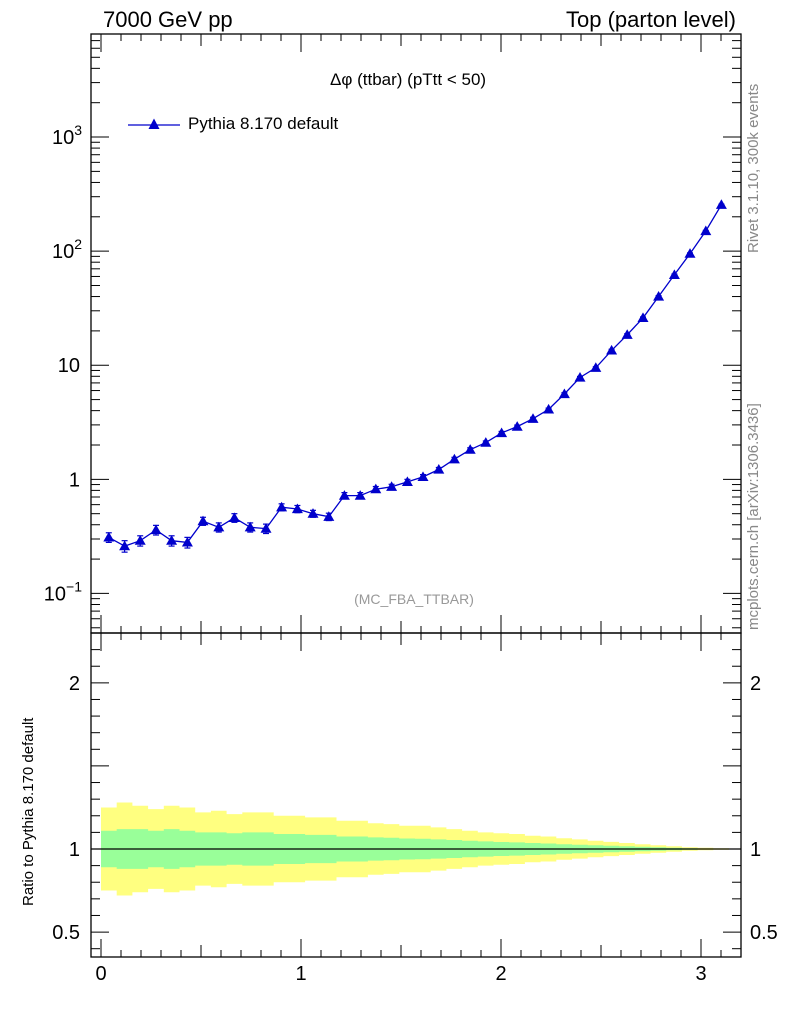  I want to click on ratio-y-axis-label: Ratio to Pythia 8.170 default, so click(28, 811).